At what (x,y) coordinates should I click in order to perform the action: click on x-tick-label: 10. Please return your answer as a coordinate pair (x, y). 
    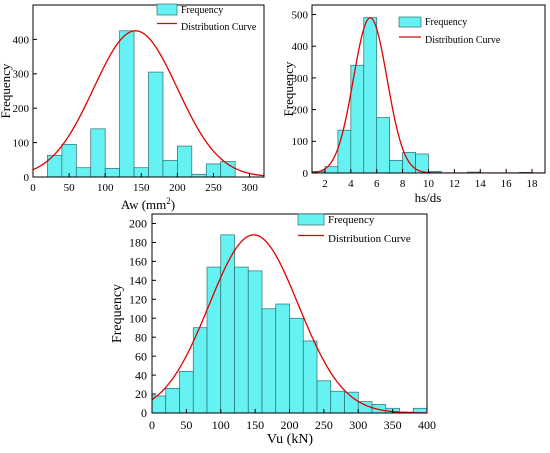
    Looking at the image, I should click on (429, 184).